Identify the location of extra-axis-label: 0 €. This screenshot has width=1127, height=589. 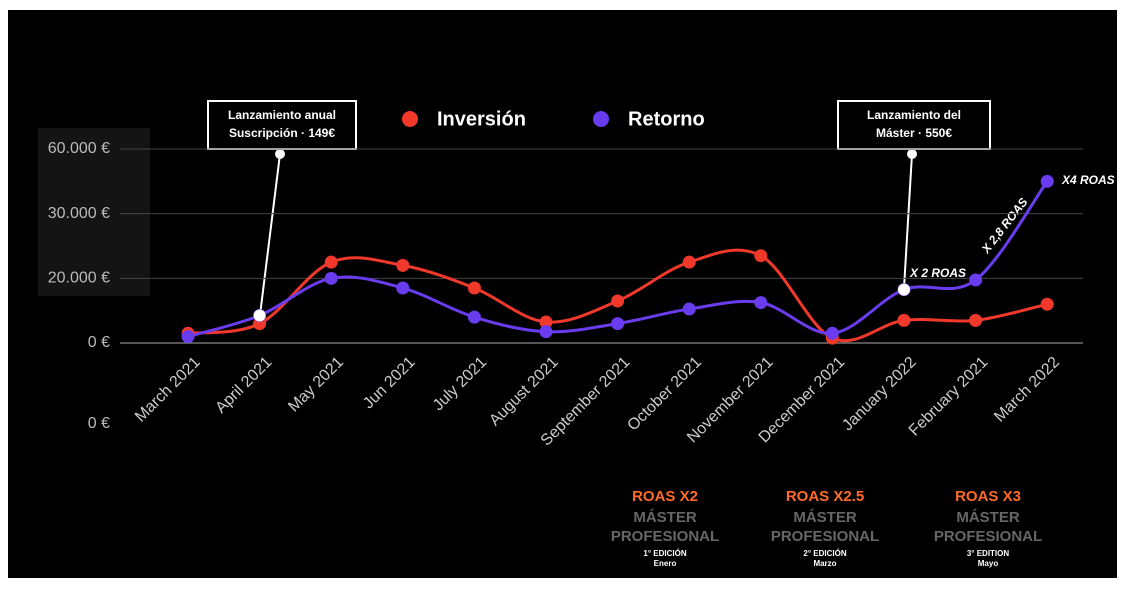
(99, 423).